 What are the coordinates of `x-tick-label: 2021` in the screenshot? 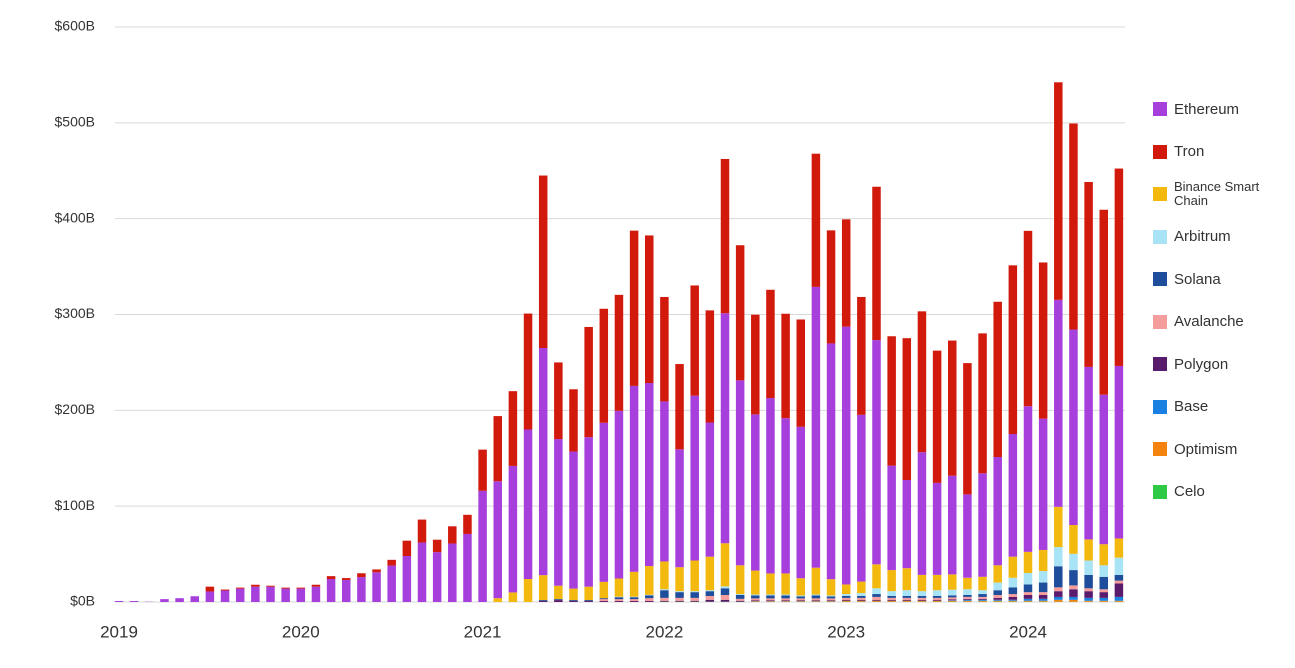 It's located at (483, 631).